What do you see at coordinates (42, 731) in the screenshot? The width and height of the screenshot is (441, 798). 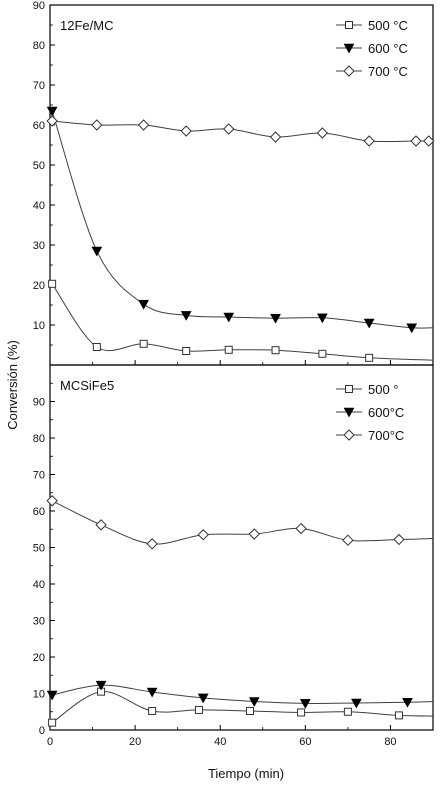 I see `y-tick-label: 0` at bounding box center [42, 731].